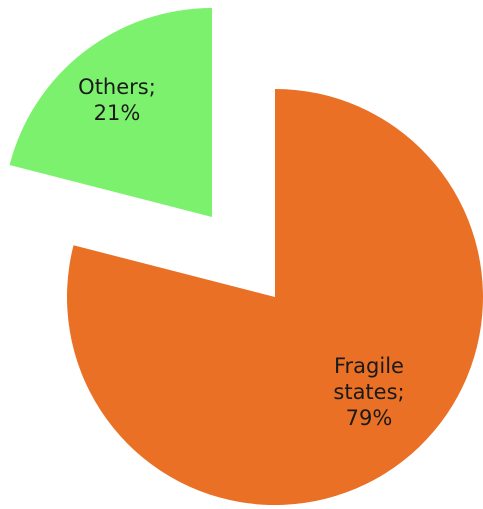  I want to click on pie-slice-label-fragile-states: Fragile states; 79%, so click(368, 392).